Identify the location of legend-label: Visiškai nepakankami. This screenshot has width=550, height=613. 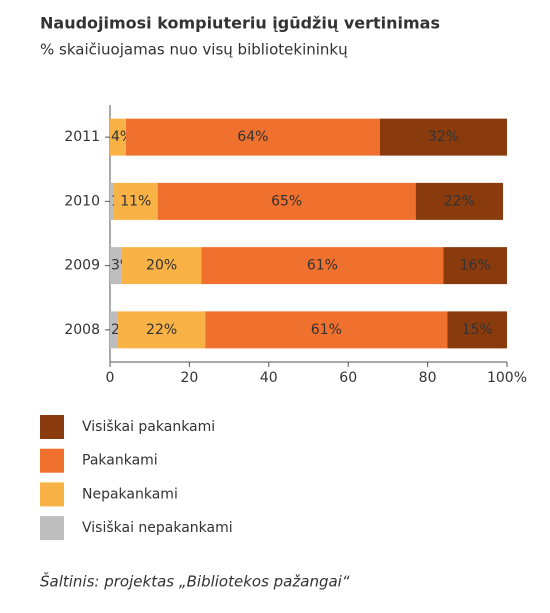
(157, 528).